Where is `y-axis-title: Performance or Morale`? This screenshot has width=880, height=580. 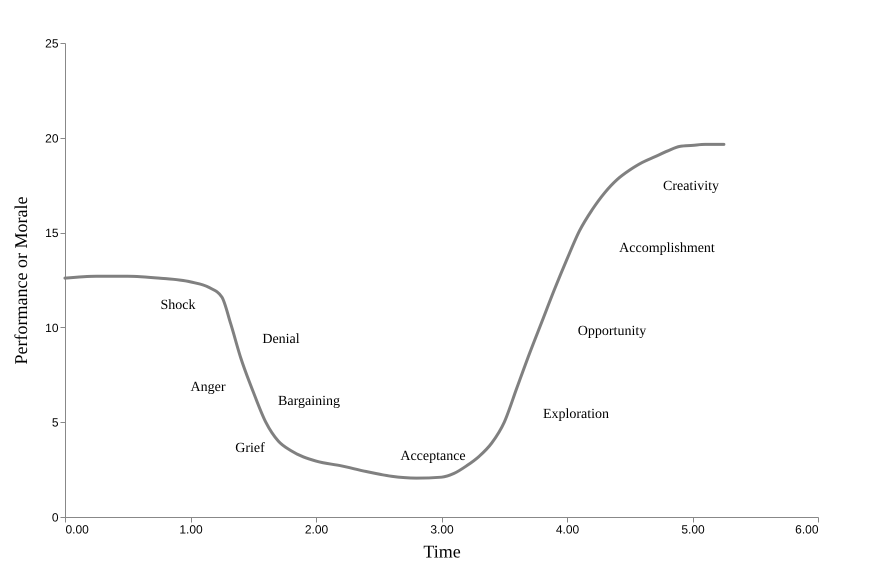
y-axis-title: Performance or Morale is located at coordinates (21, 280).